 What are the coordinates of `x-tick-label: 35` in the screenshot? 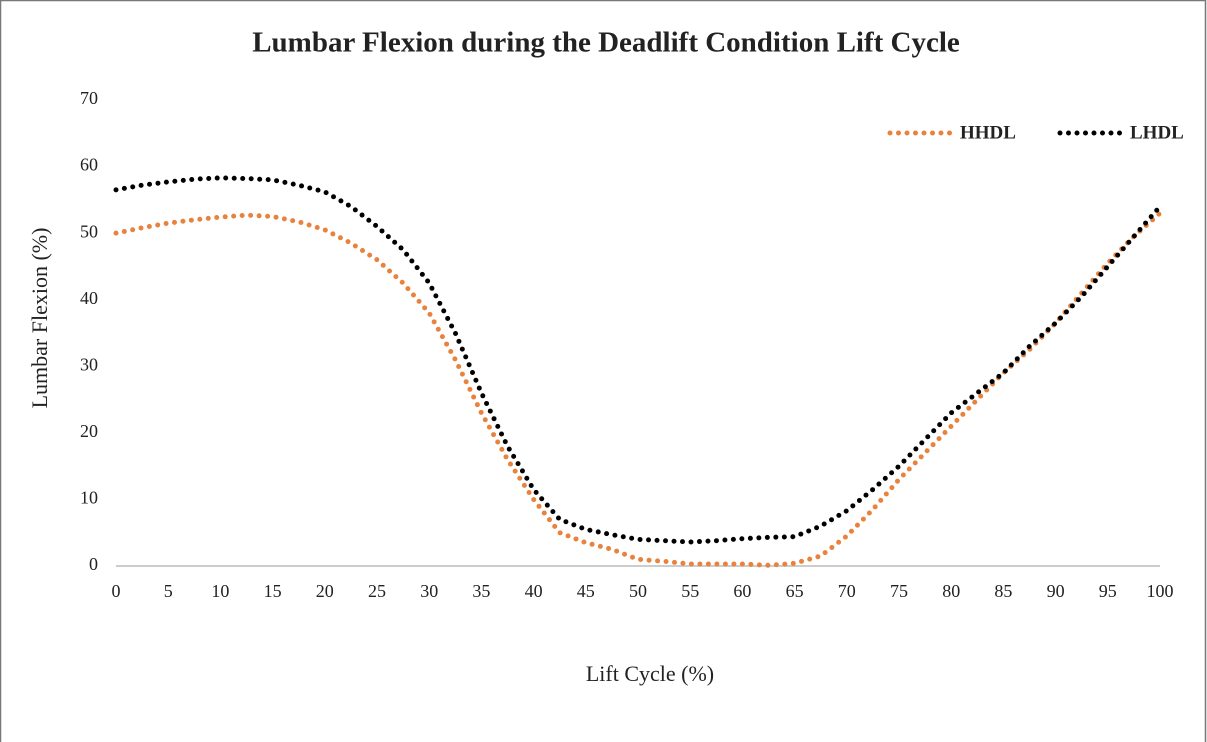 It's located at (481, 591).